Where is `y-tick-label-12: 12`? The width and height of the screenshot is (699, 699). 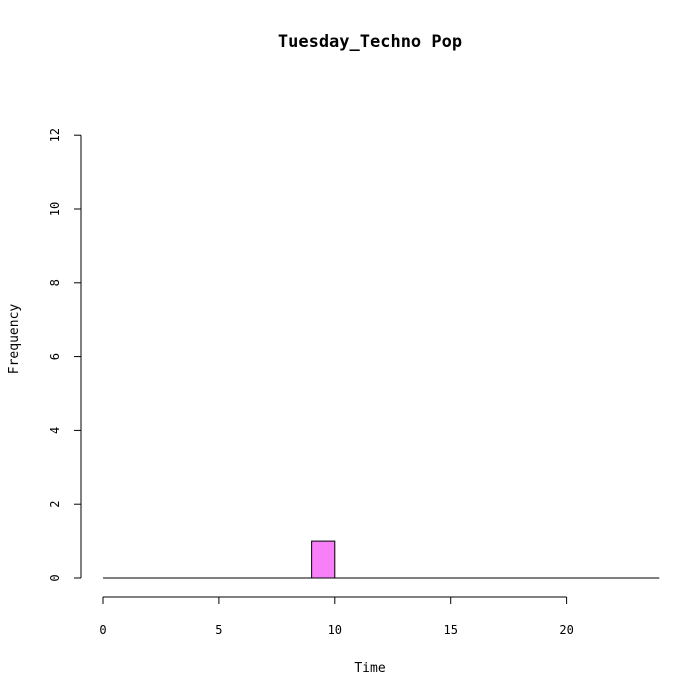
y-tick-label-12: 12 is located at coordinates (55, 135).